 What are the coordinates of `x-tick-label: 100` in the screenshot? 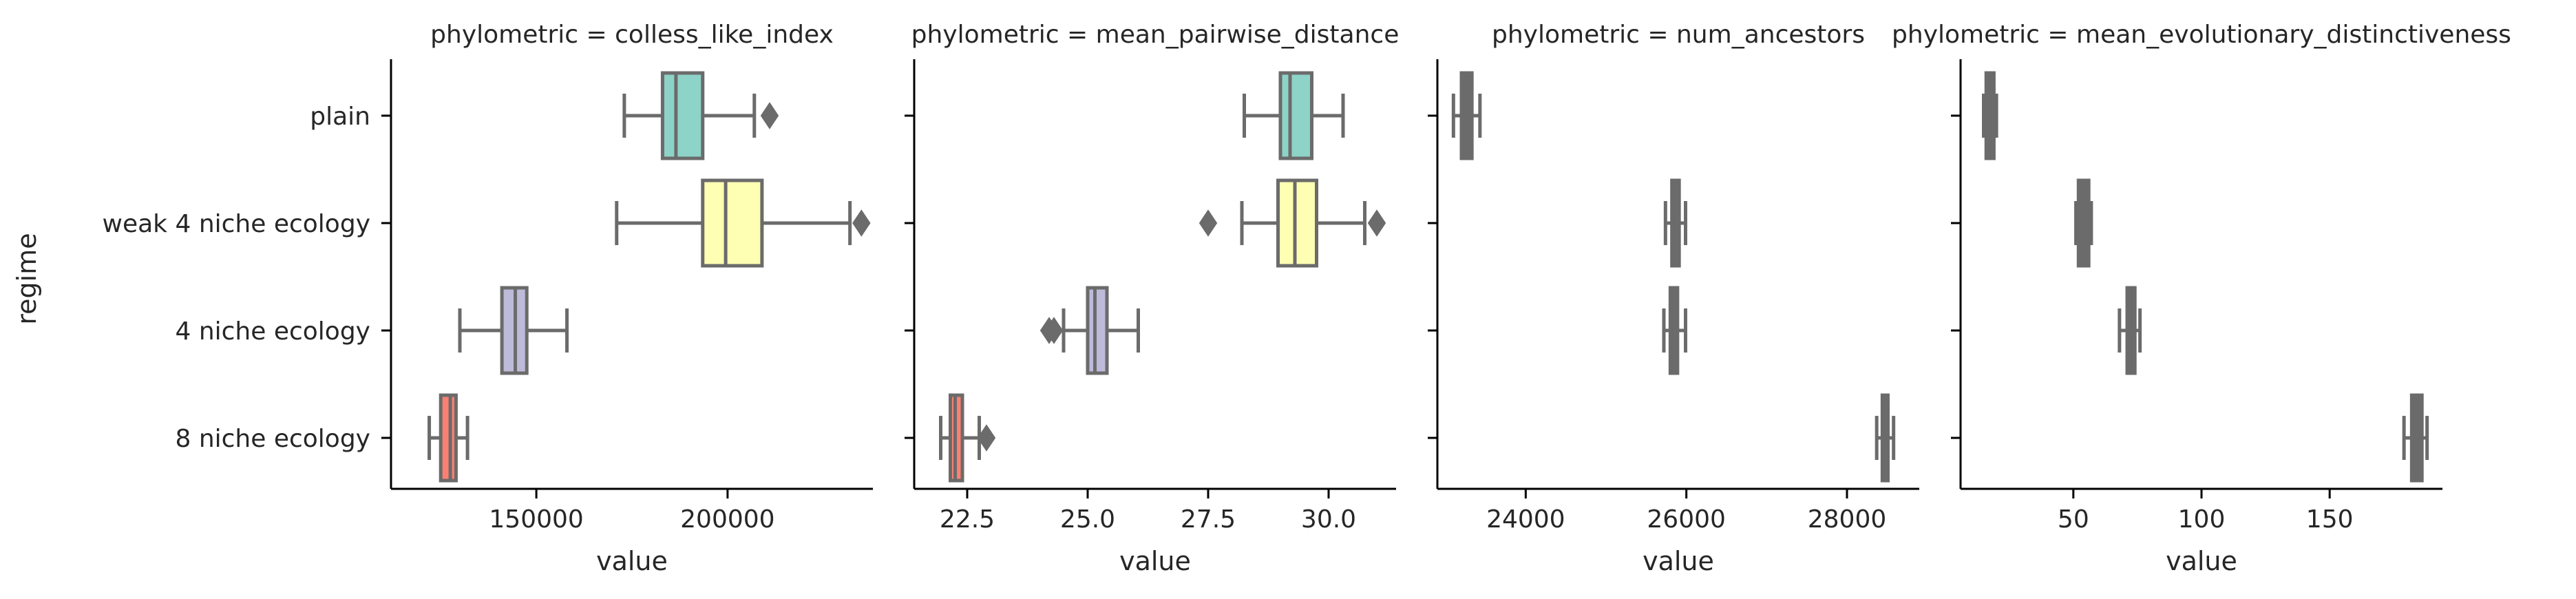 It's located at (2202, 519).